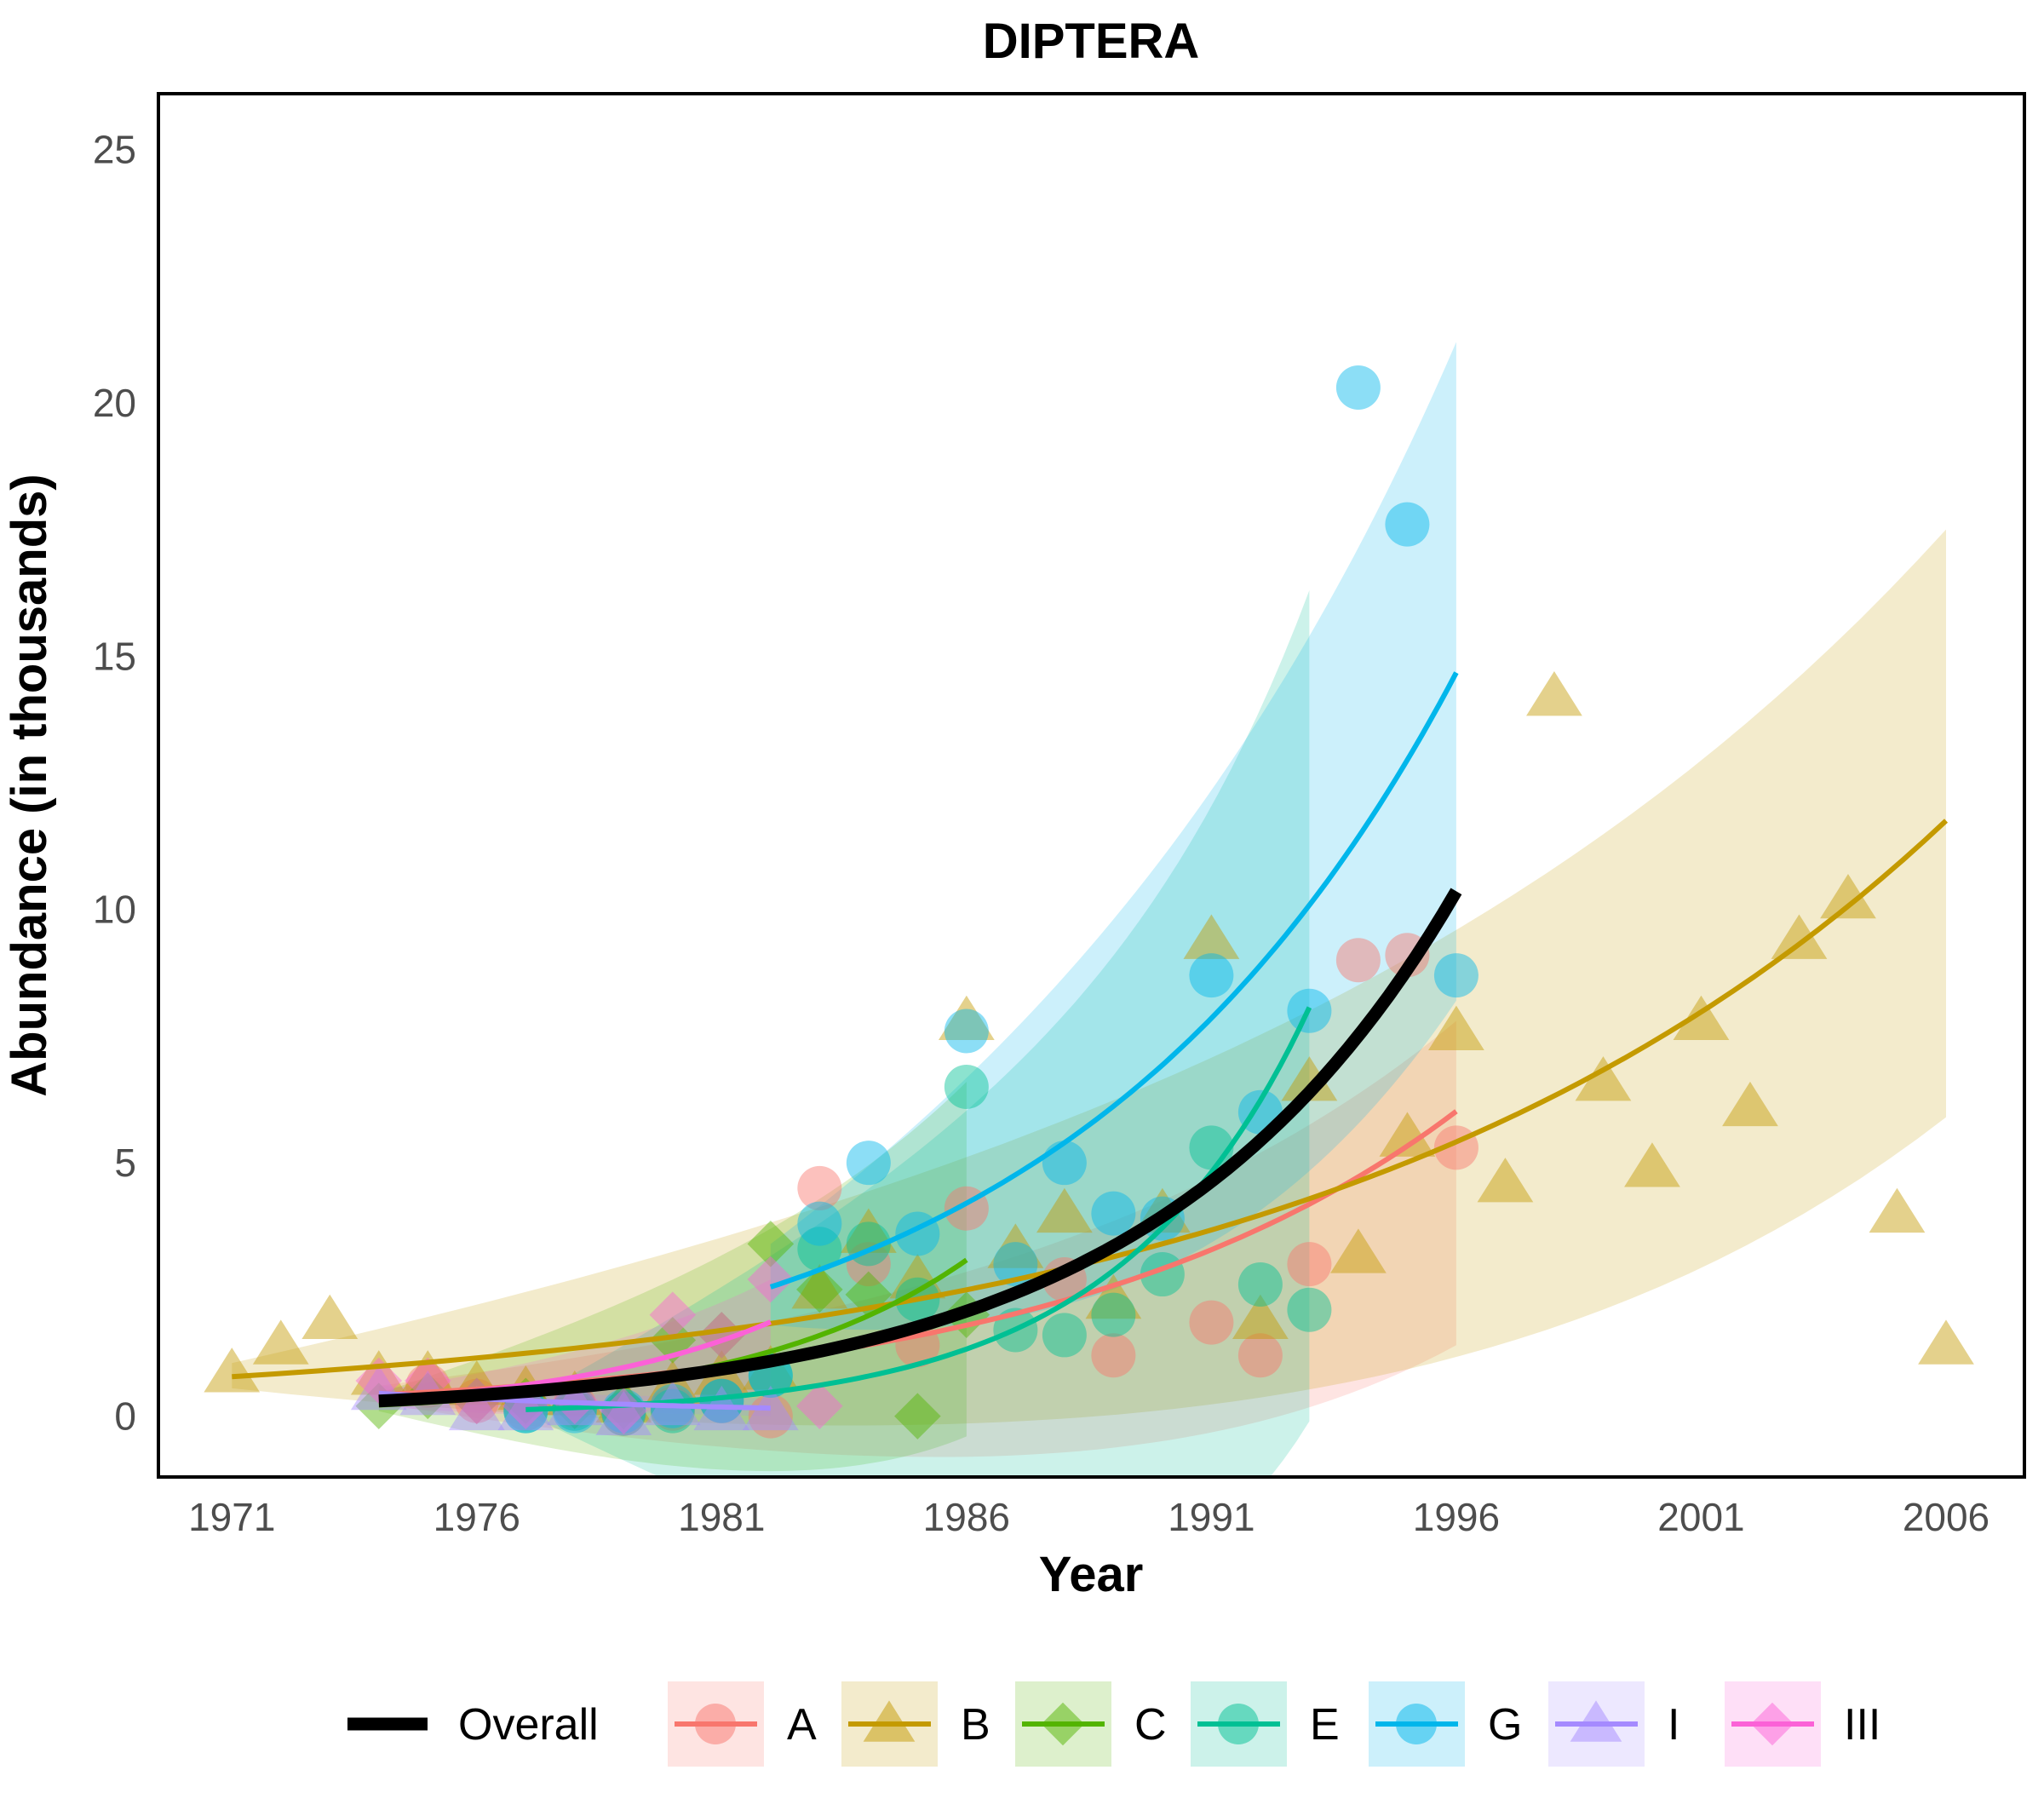  Describe the element at coordinates (1946, 1517) in the screenshot. I see `x-tick-label: 2006` at that location.